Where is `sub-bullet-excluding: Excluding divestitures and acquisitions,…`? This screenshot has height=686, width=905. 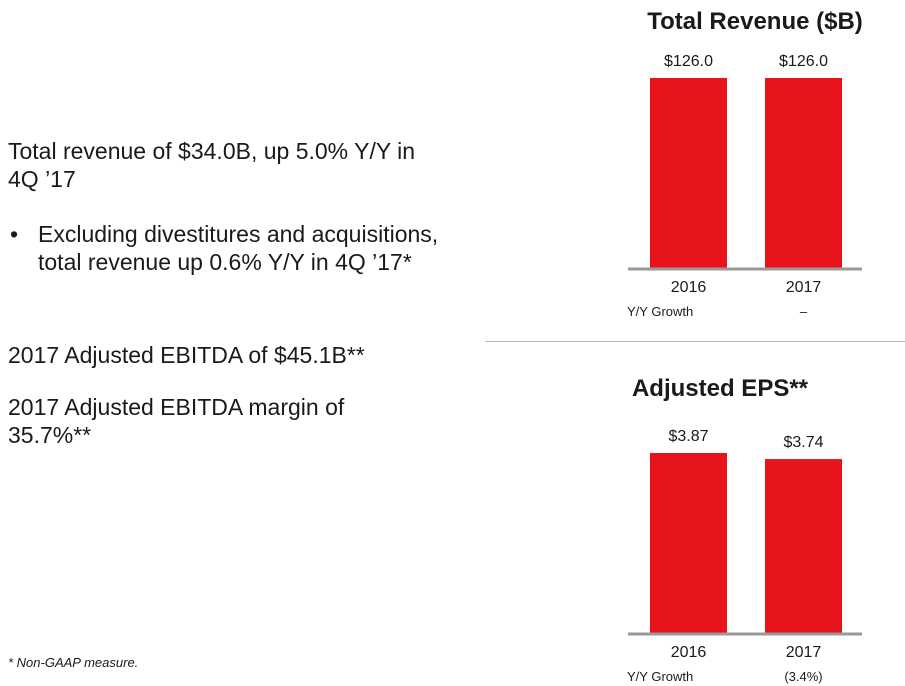 sub-bullet-excluding: Excluding divestitures and acquisitions,… is located at coordinates (238, 248).